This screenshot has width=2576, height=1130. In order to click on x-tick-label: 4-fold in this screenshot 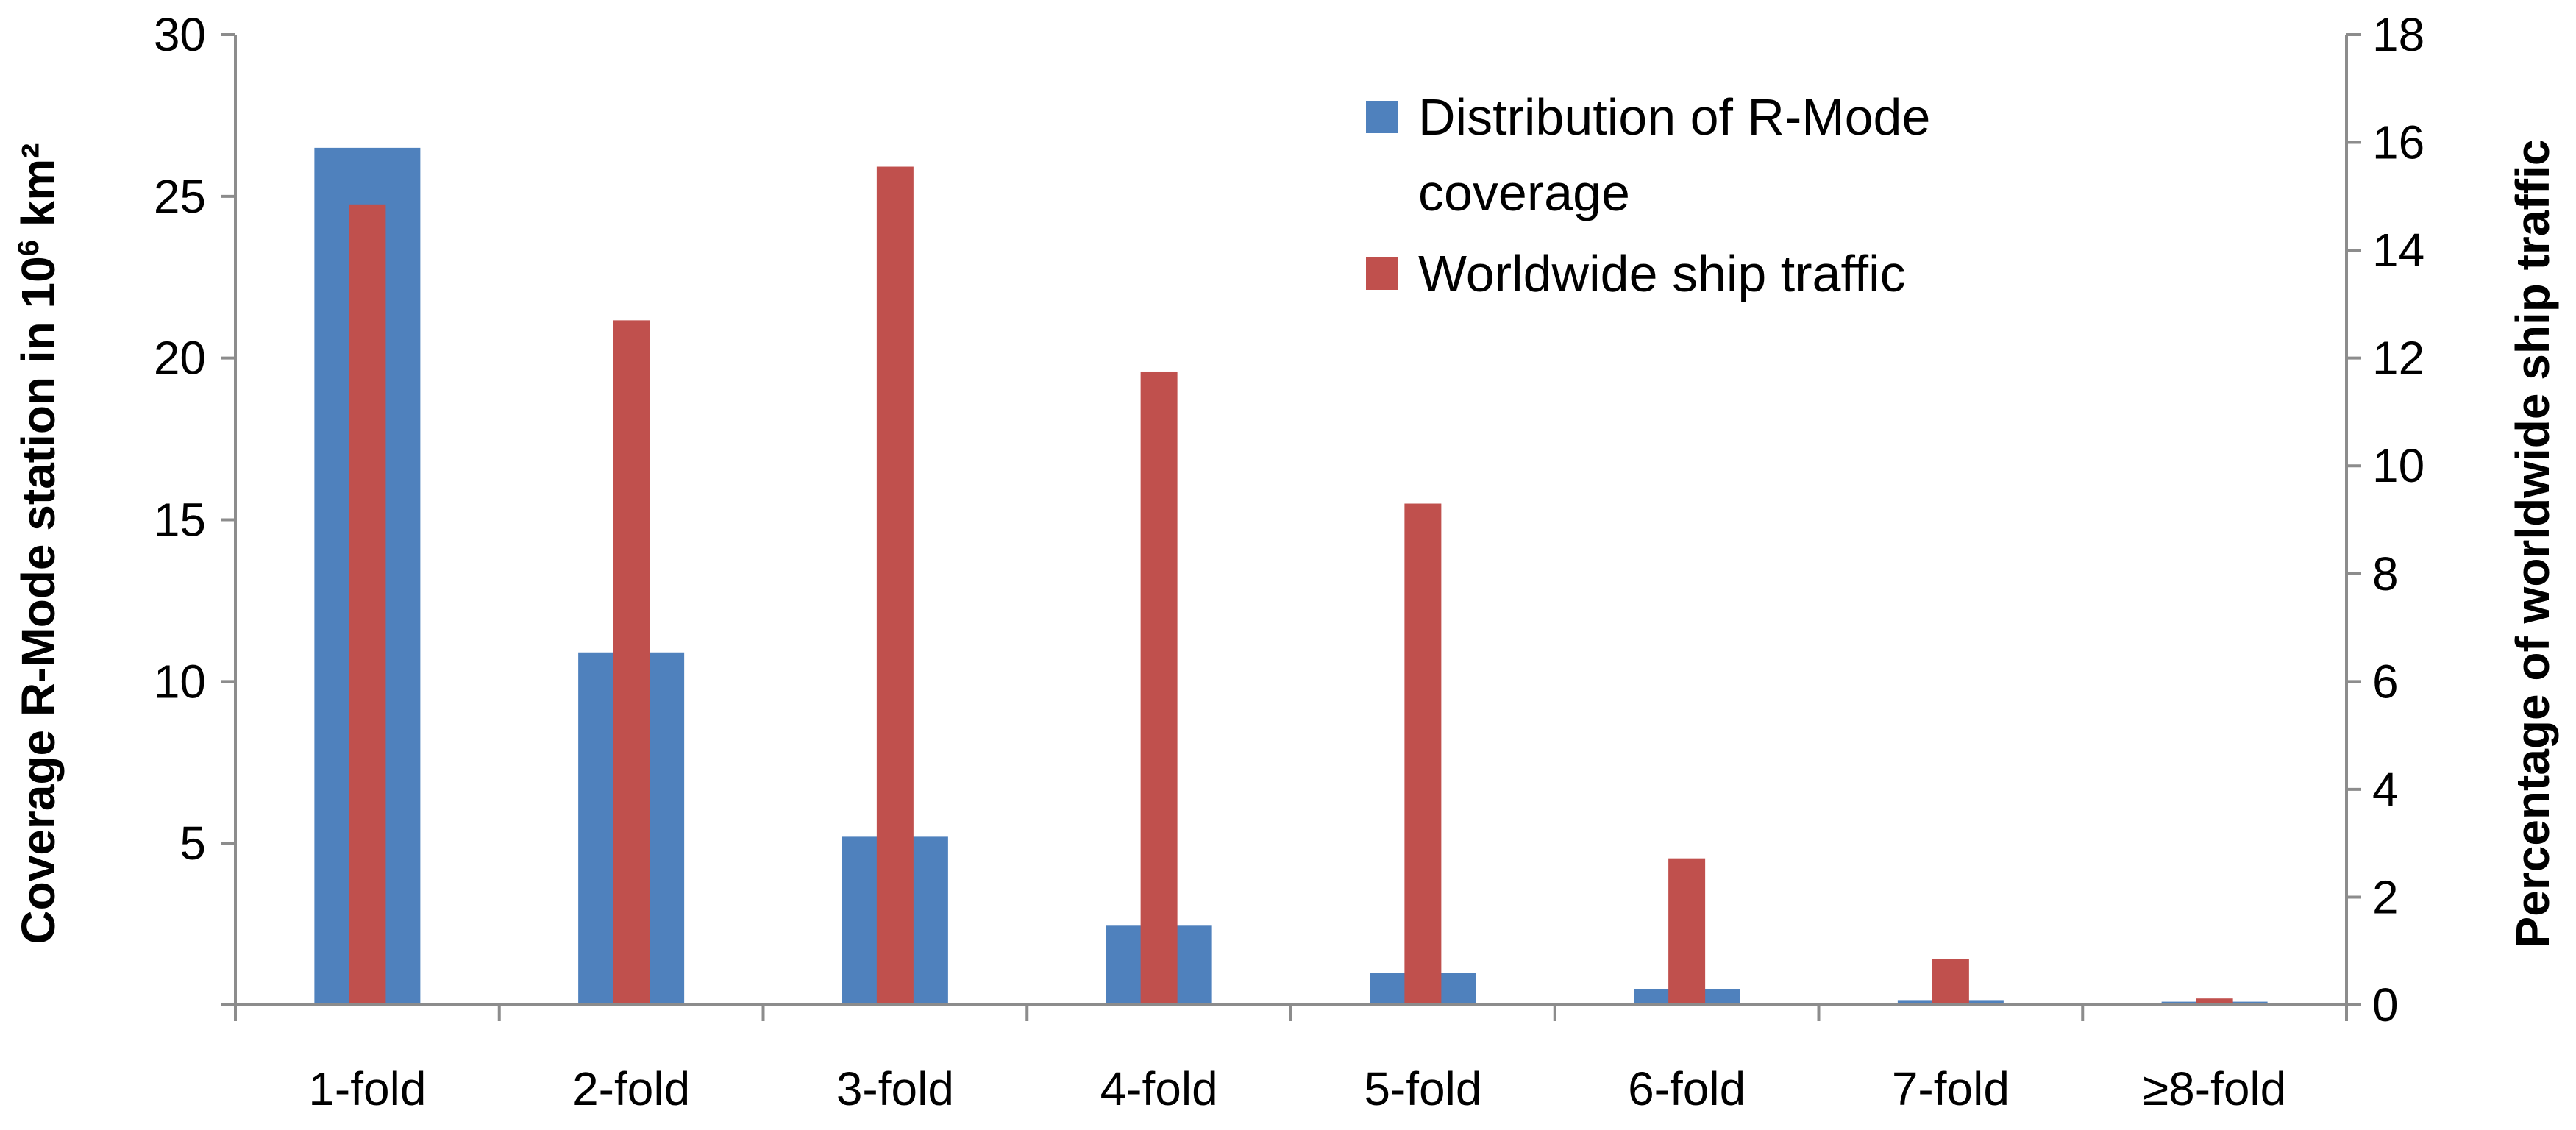, I will do `click(1159, 1088)`.